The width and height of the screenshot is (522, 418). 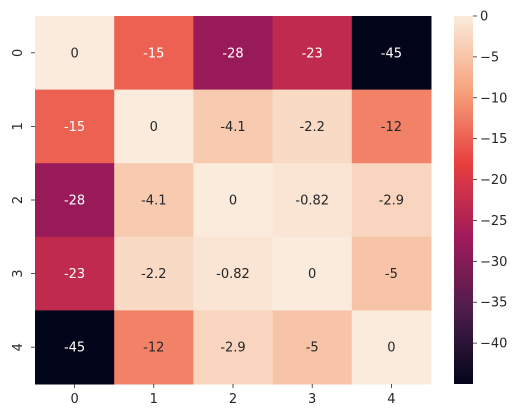 What do you see at coordinates (391, 399) in the screenshot?
I see `x-tick-label-4: 4` at bounding box center [391, 399].